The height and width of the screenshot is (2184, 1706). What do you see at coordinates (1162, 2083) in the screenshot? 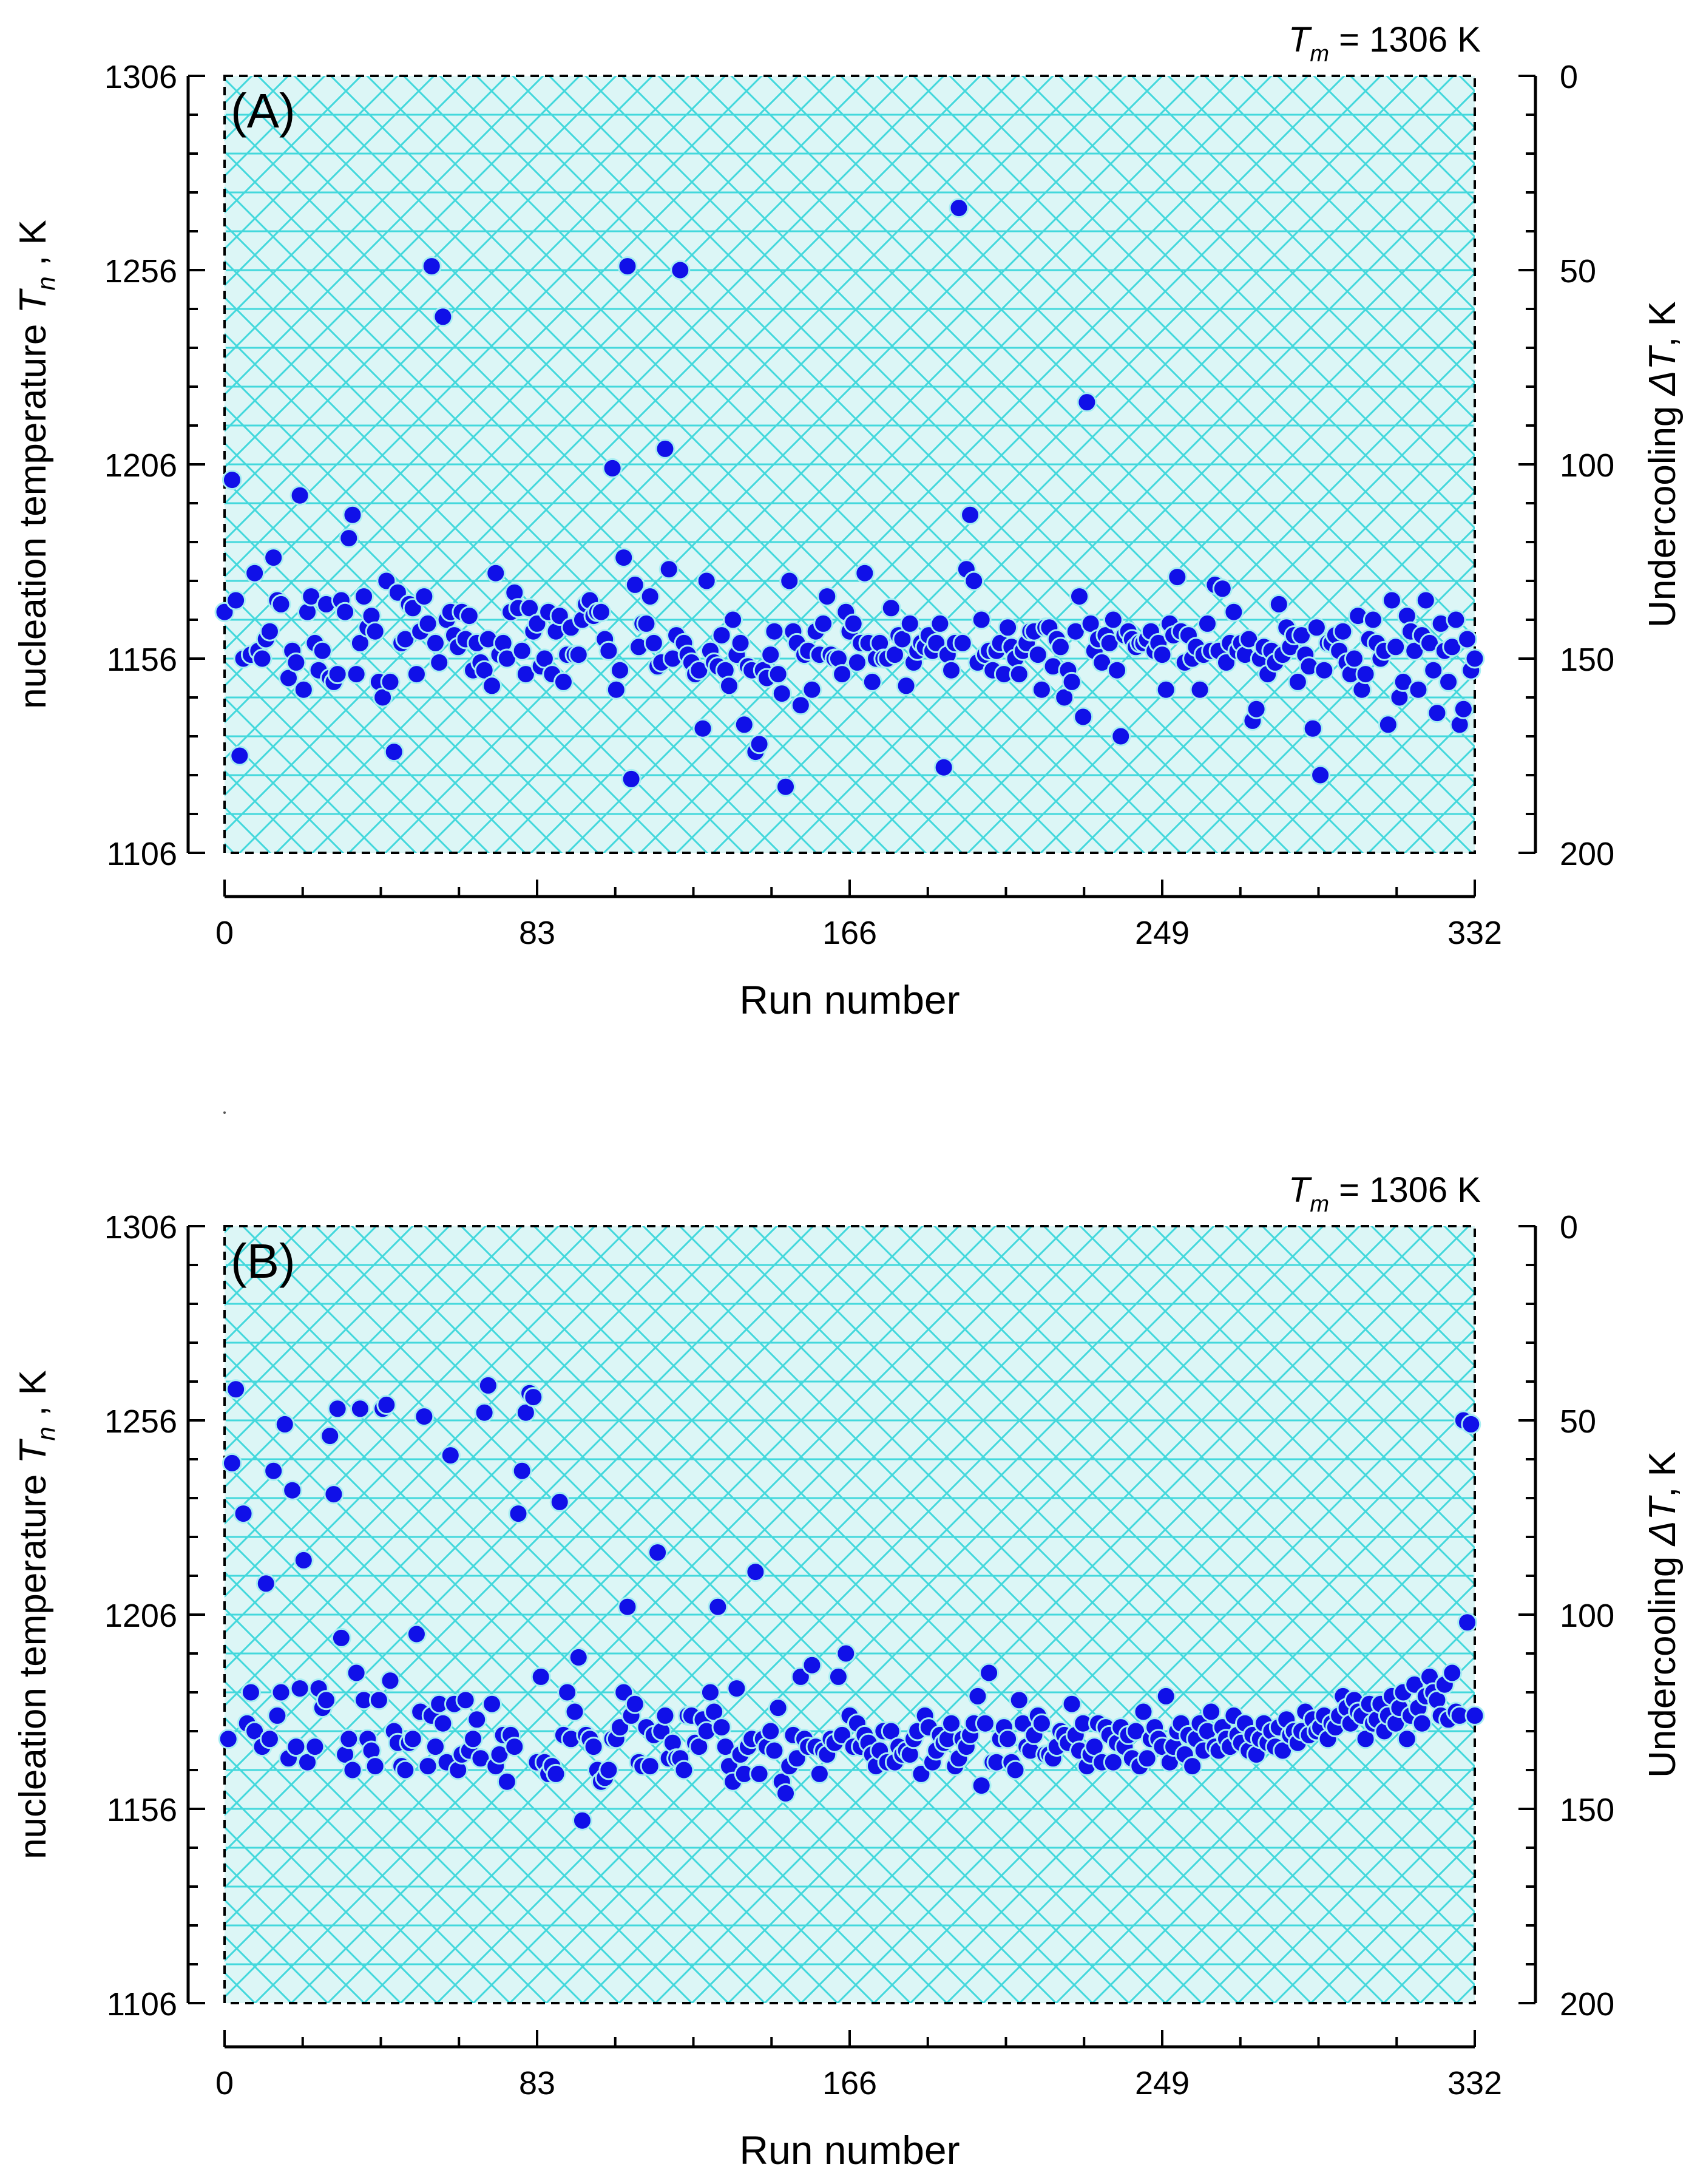
I see `x-tick-label-b: 249` at bounding box center [1162, 2083].